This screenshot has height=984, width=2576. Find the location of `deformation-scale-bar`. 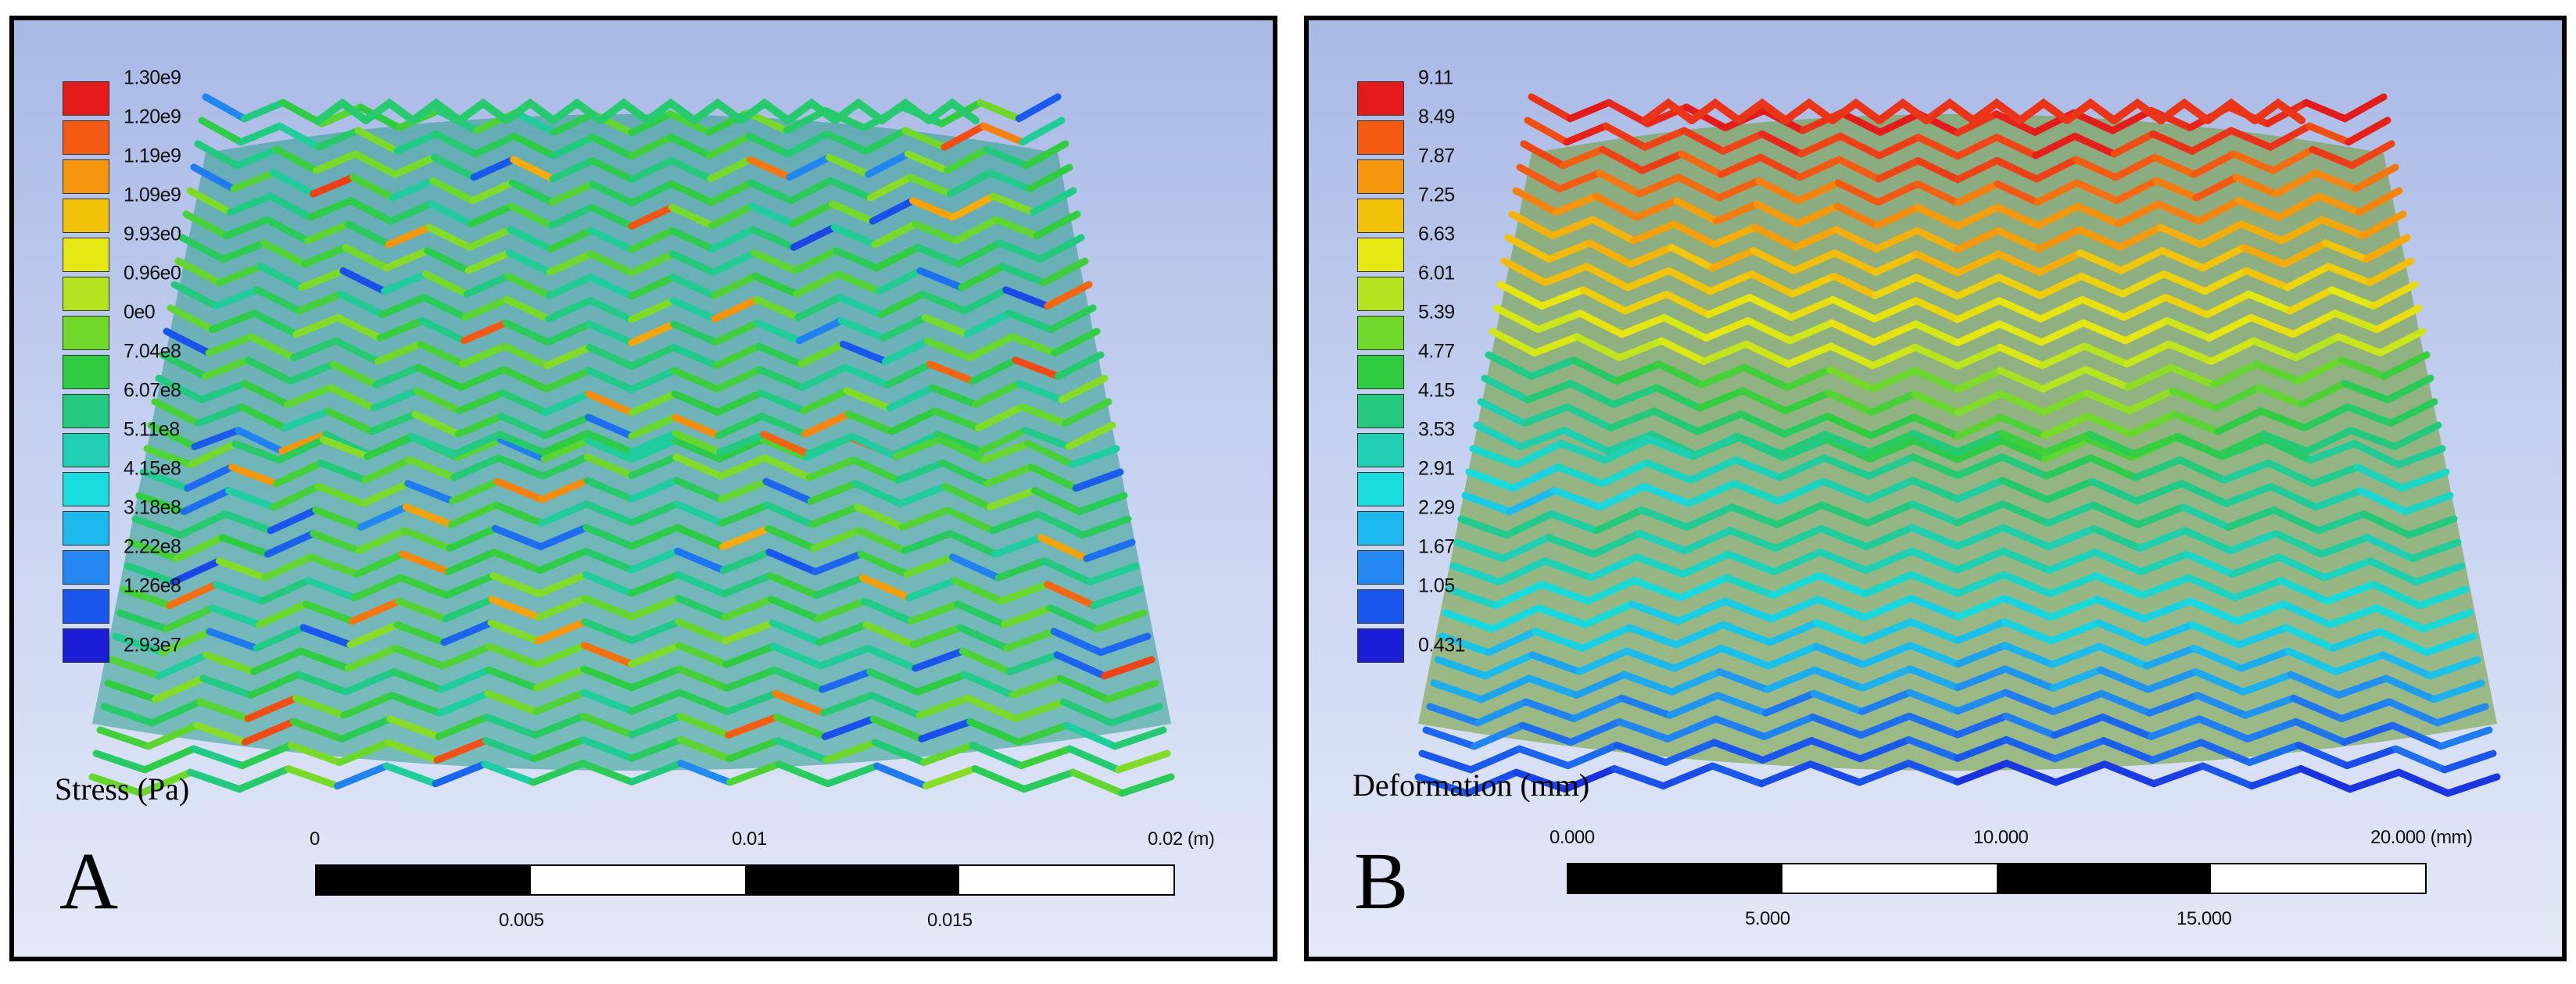

deformation-scale-bar is located at coordinates (1997, 879).